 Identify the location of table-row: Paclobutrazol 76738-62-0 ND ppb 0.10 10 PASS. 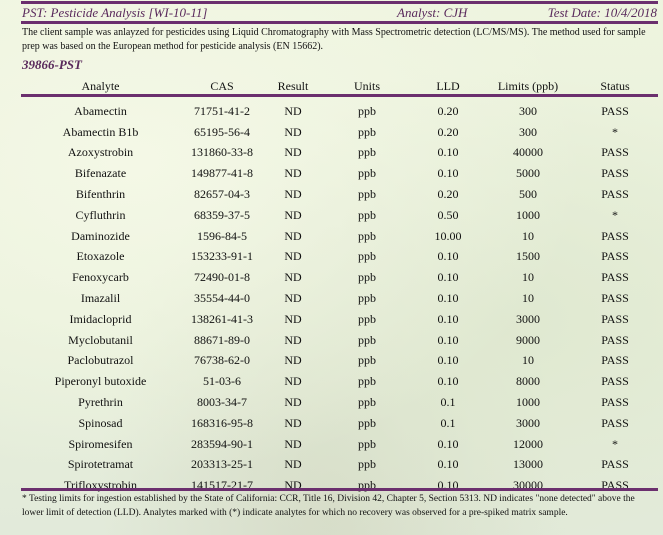
(339, 361).